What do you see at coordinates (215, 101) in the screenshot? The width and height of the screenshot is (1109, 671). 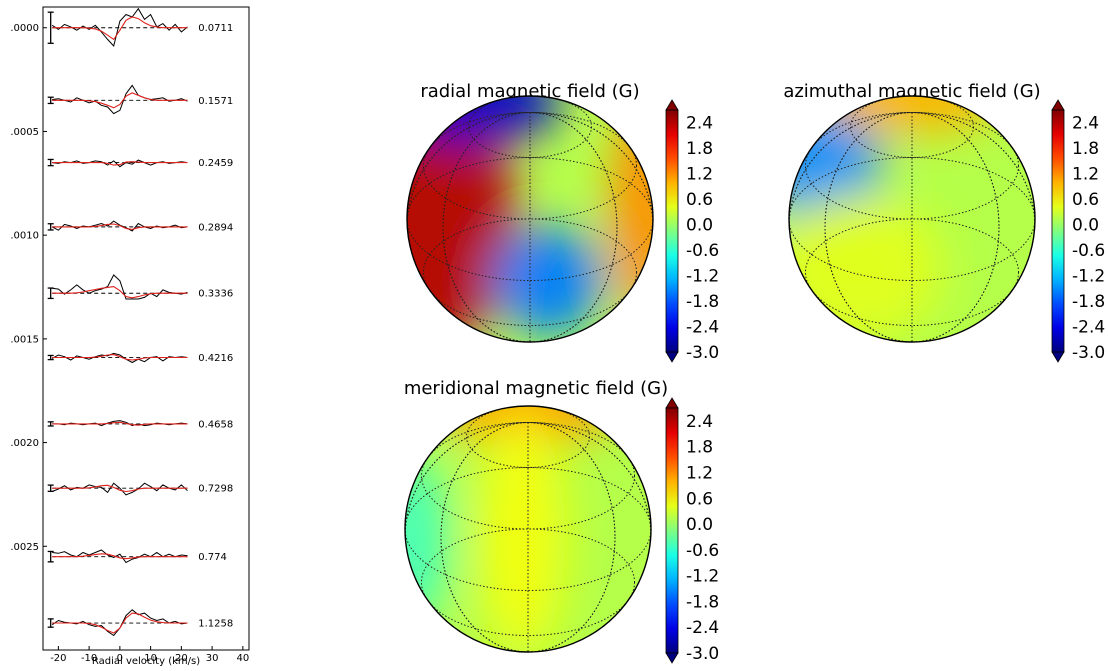 I see `rotation-phase-label: 0.1571` at bounding box center [215, 101].